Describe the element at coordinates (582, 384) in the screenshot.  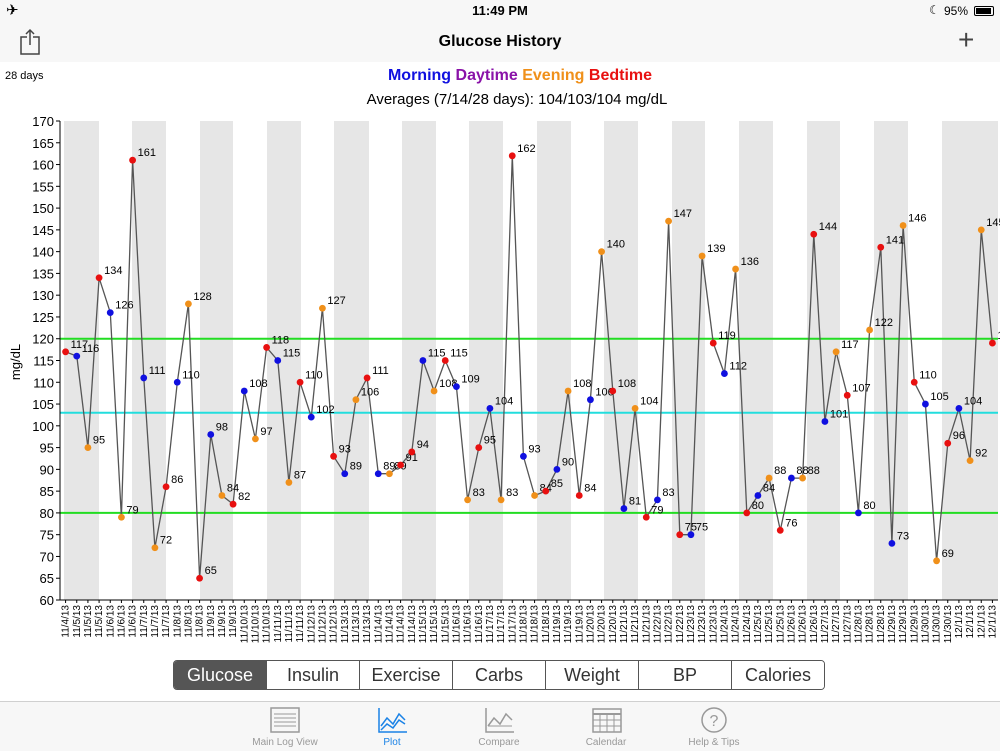
I see `data-label: 108` at that location.